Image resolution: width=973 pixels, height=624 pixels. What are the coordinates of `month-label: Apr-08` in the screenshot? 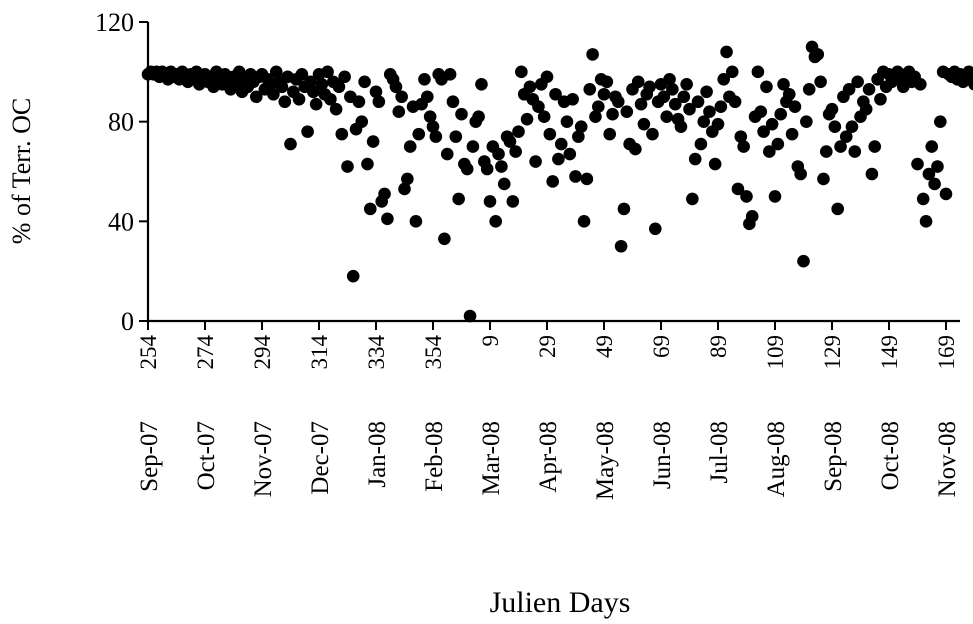 It's located at (548, 457).